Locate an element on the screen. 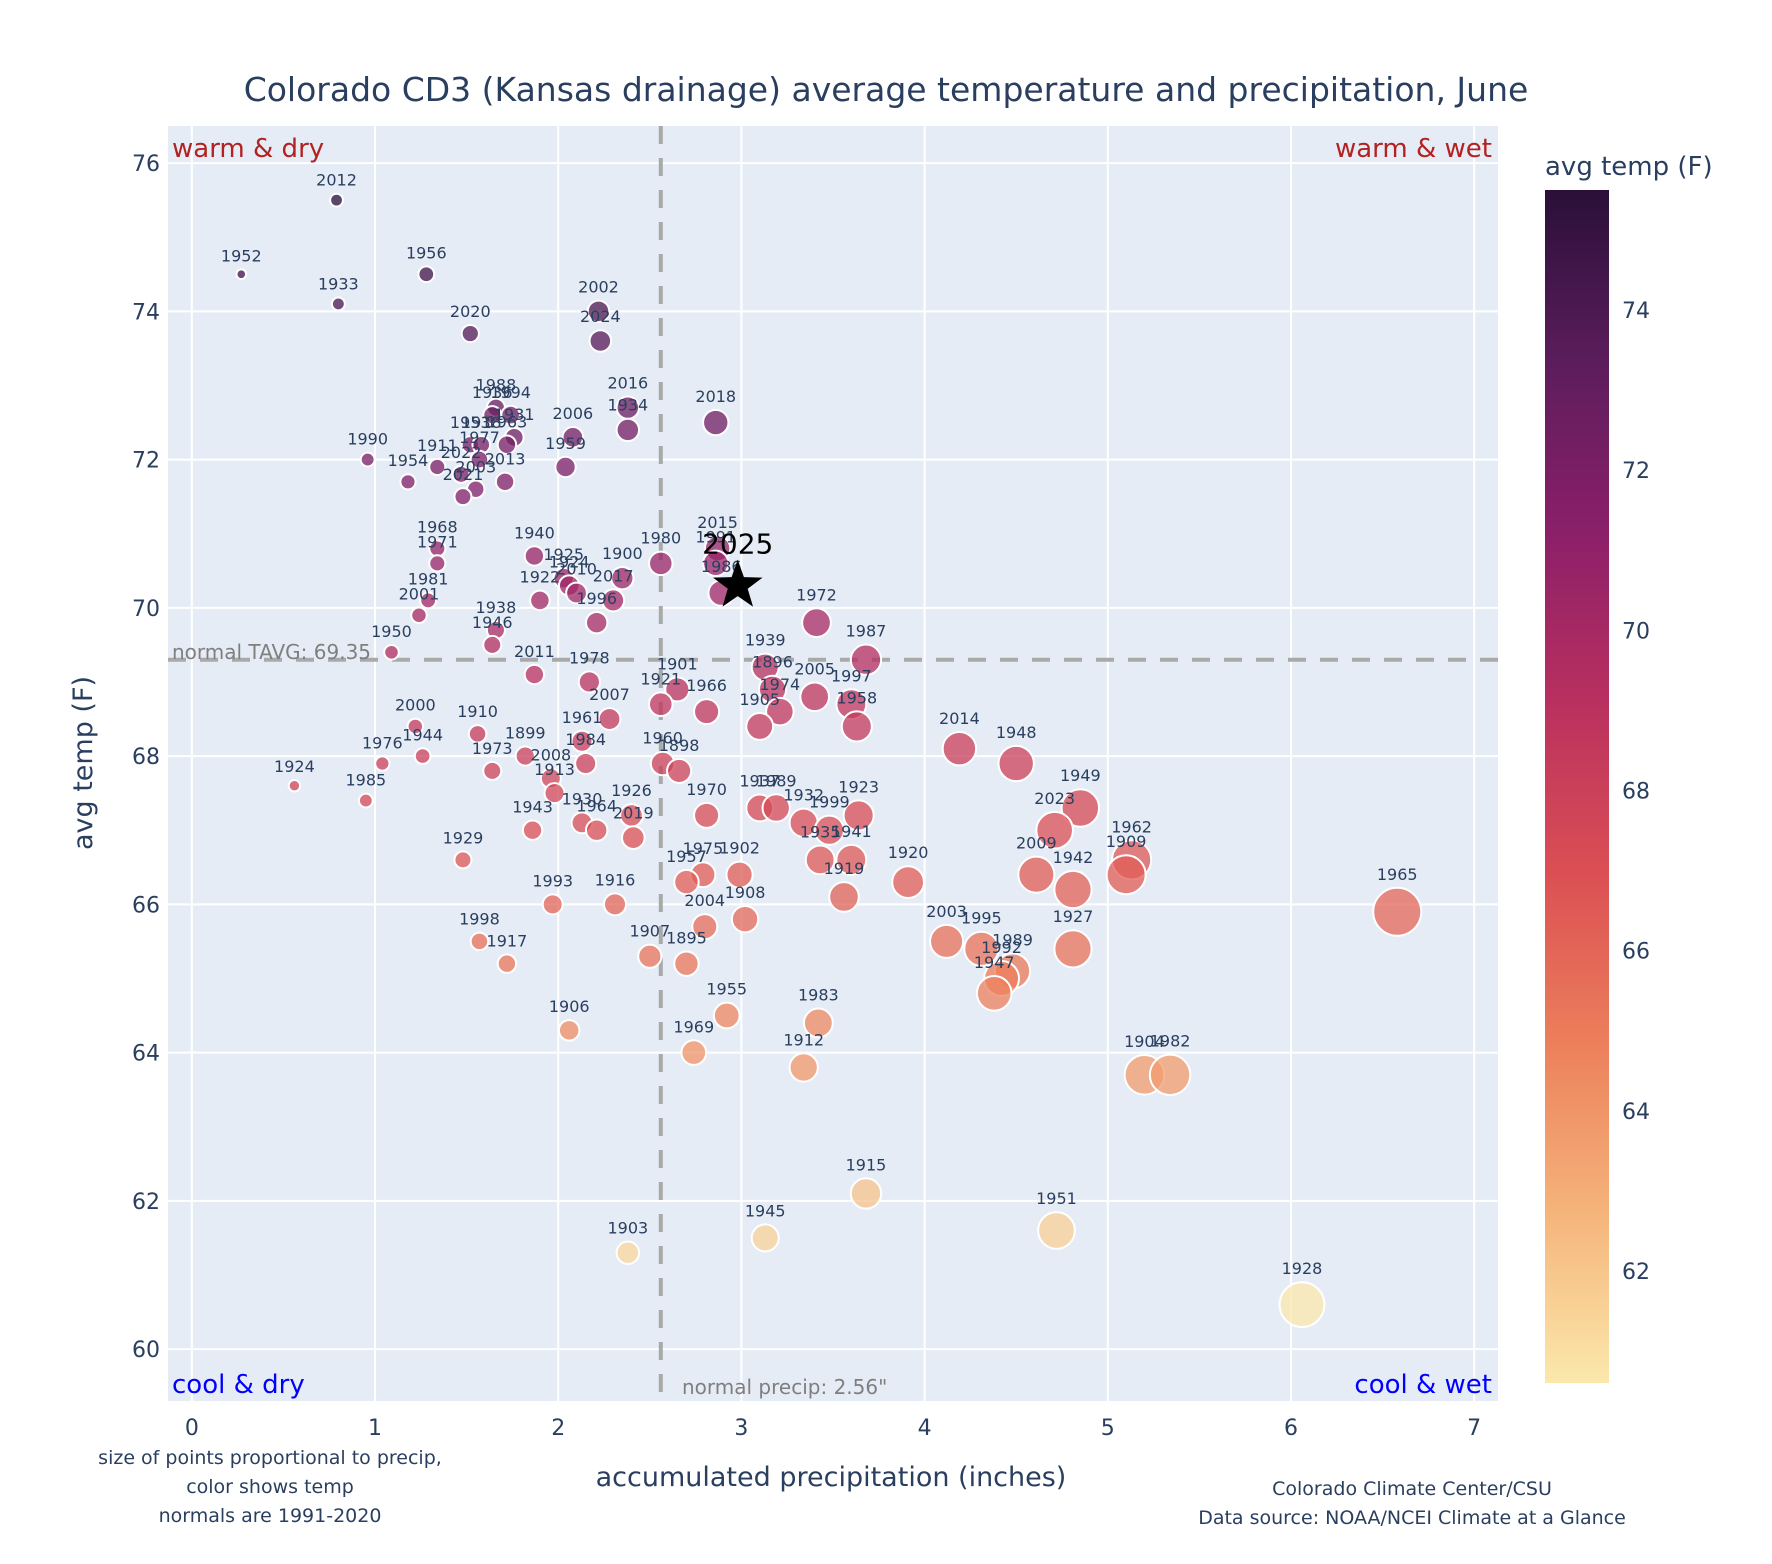  point-label: 1962 is located at coordinates (1131, 826).